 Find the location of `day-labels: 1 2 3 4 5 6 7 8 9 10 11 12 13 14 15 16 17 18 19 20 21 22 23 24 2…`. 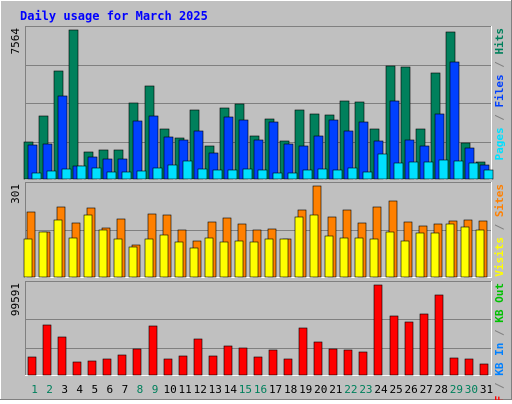

day-labels: 1 2 3 4 5 6 7 8 9 10 11 12 13 14 15 16 17 18 19 20 21 22 23 24 2… is located at coordinates (262, 389).